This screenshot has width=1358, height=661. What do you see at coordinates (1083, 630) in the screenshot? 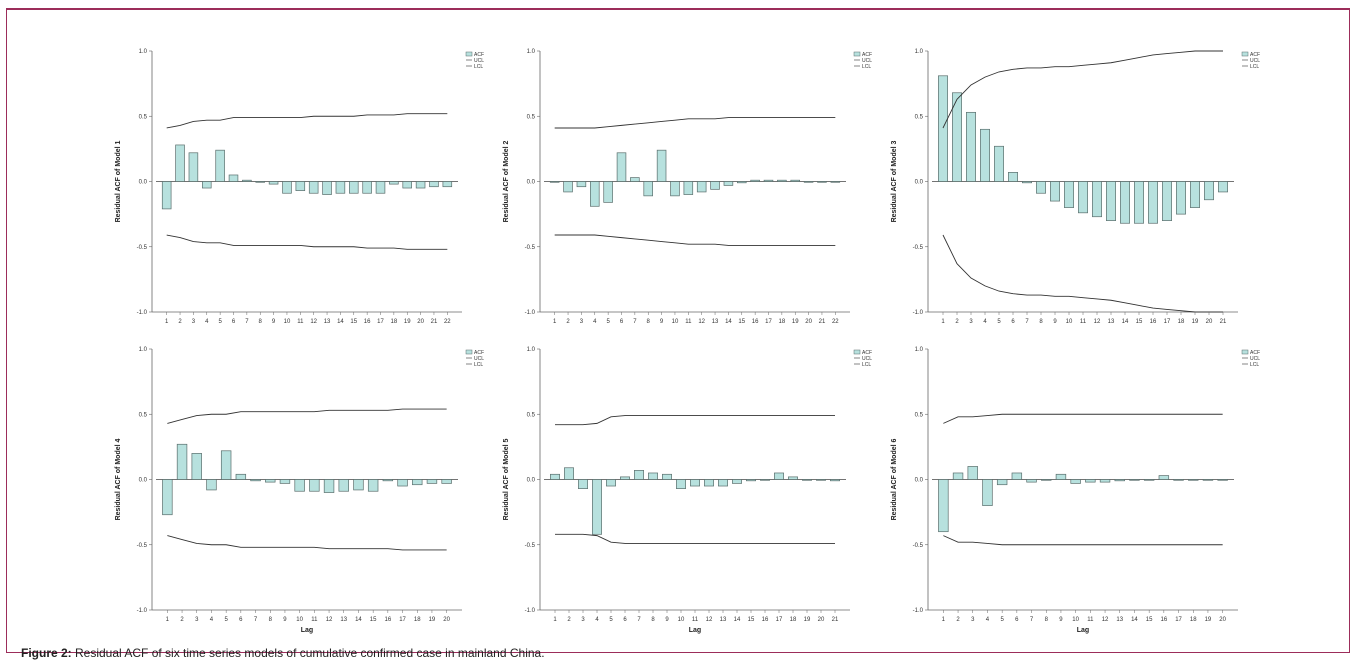
I see `x-axis-label: Lag` at bounding box center [1083, 630].